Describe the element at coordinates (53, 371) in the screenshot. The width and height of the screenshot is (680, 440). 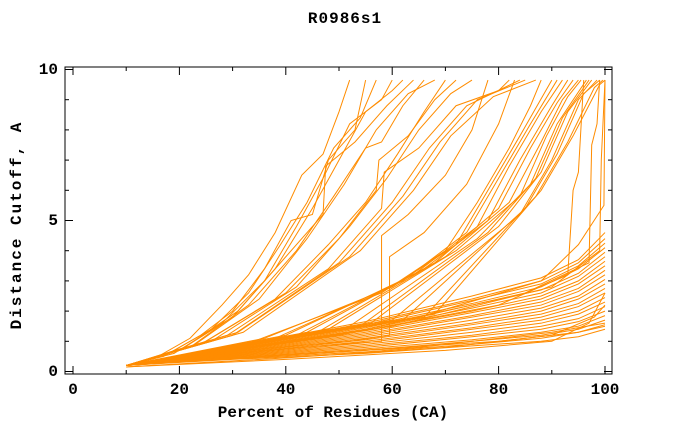
I see `y-tick-label: 0` at that location.